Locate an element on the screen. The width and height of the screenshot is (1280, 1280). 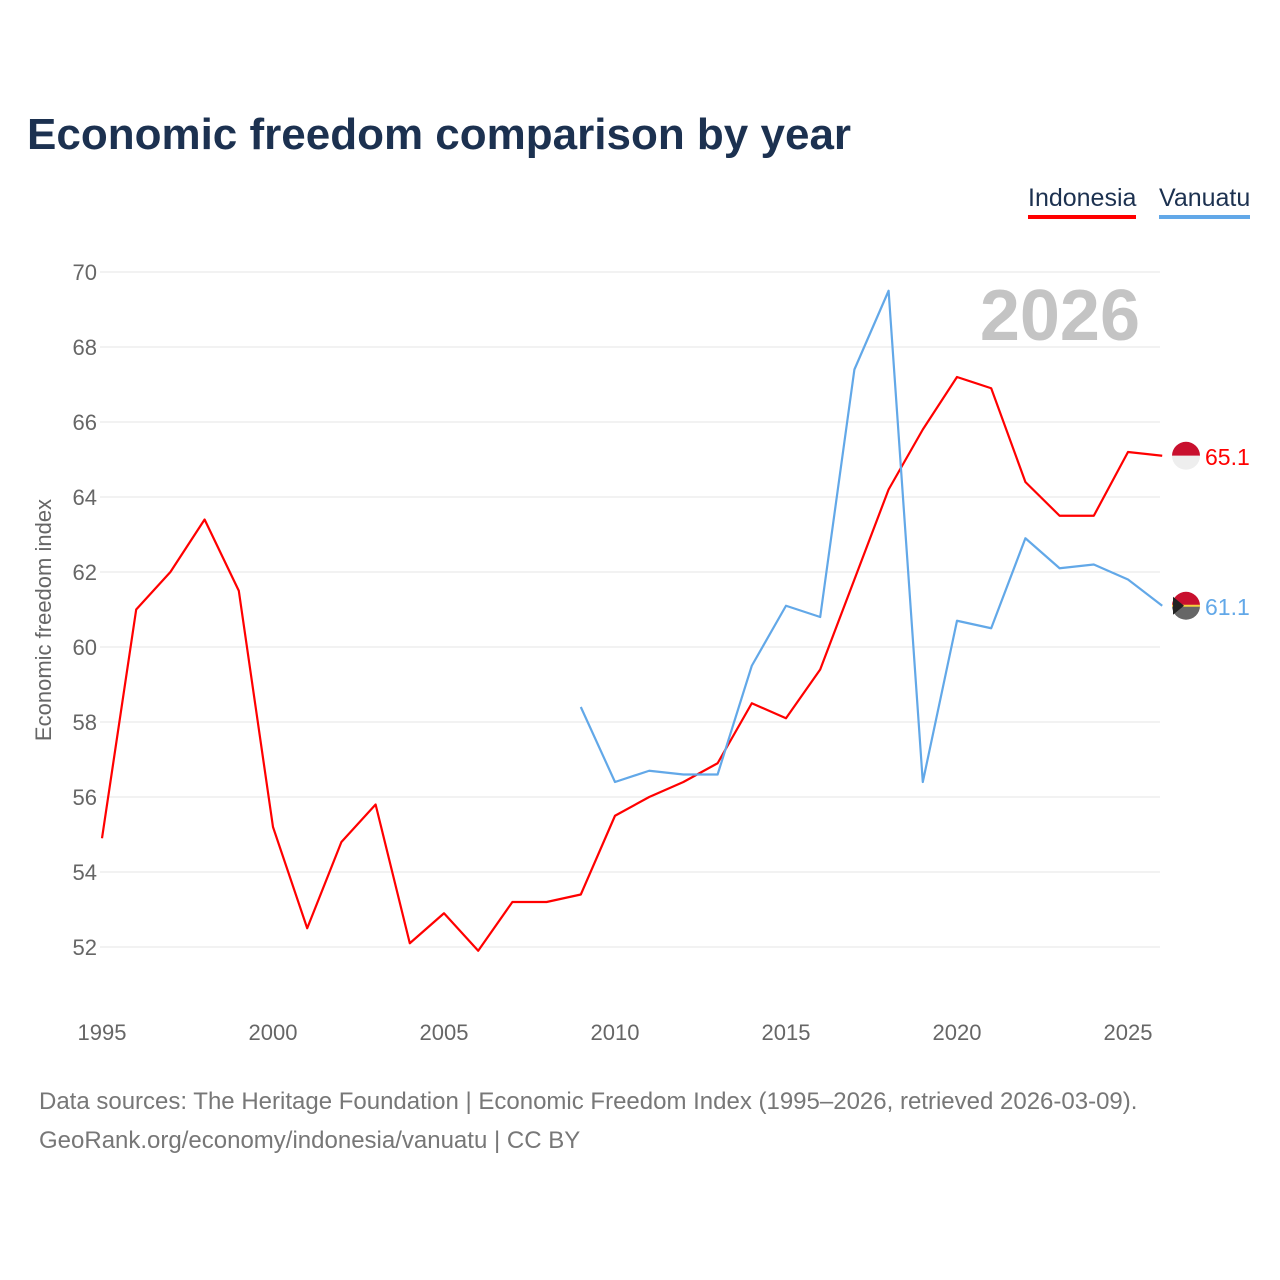
y-tick-label: 66 is located at coordinates (85, 422).